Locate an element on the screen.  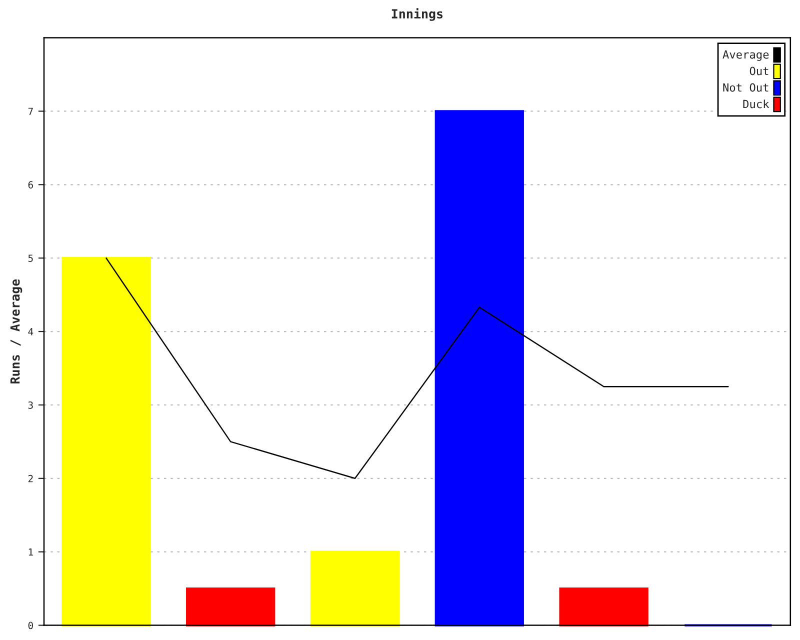
y-tick-label: 2 is located at coordinates (30, 478).